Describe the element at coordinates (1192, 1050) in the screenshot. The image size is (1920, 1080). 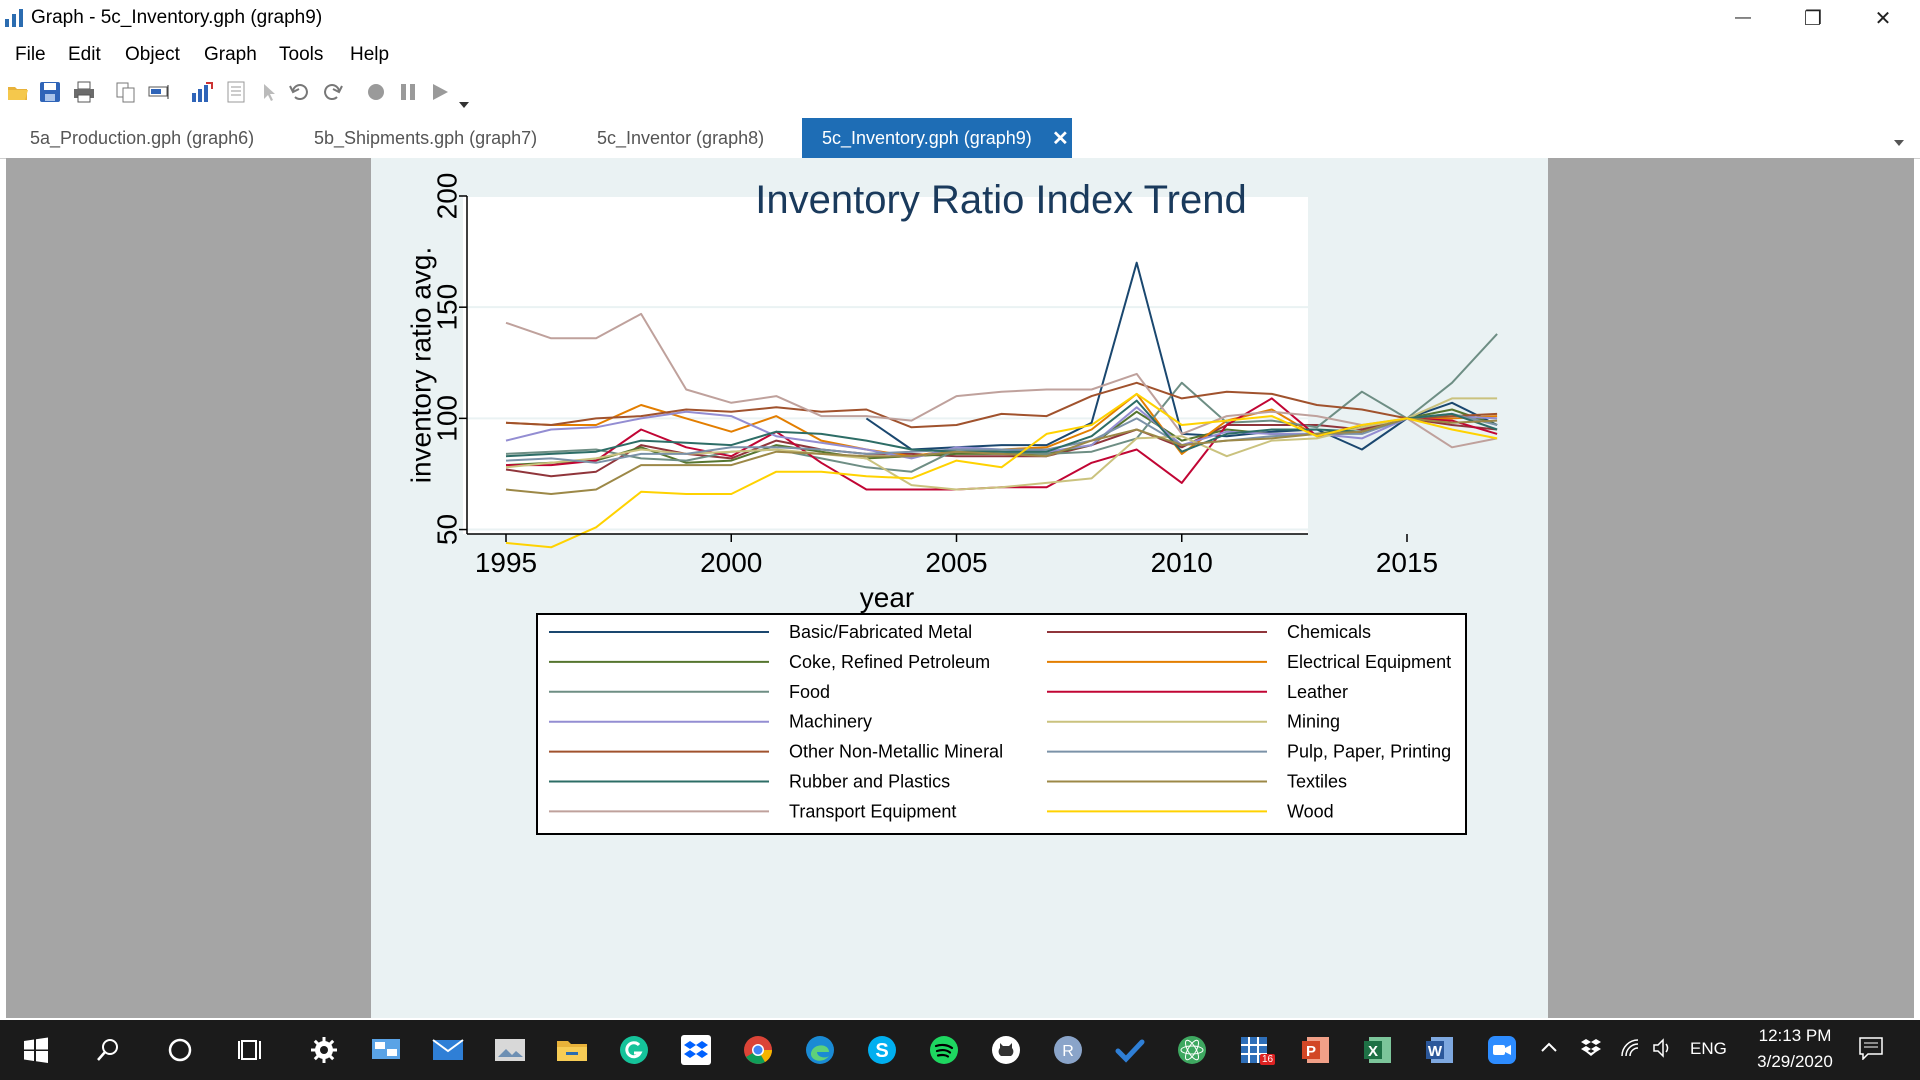
I see `atom-icon` at that location.